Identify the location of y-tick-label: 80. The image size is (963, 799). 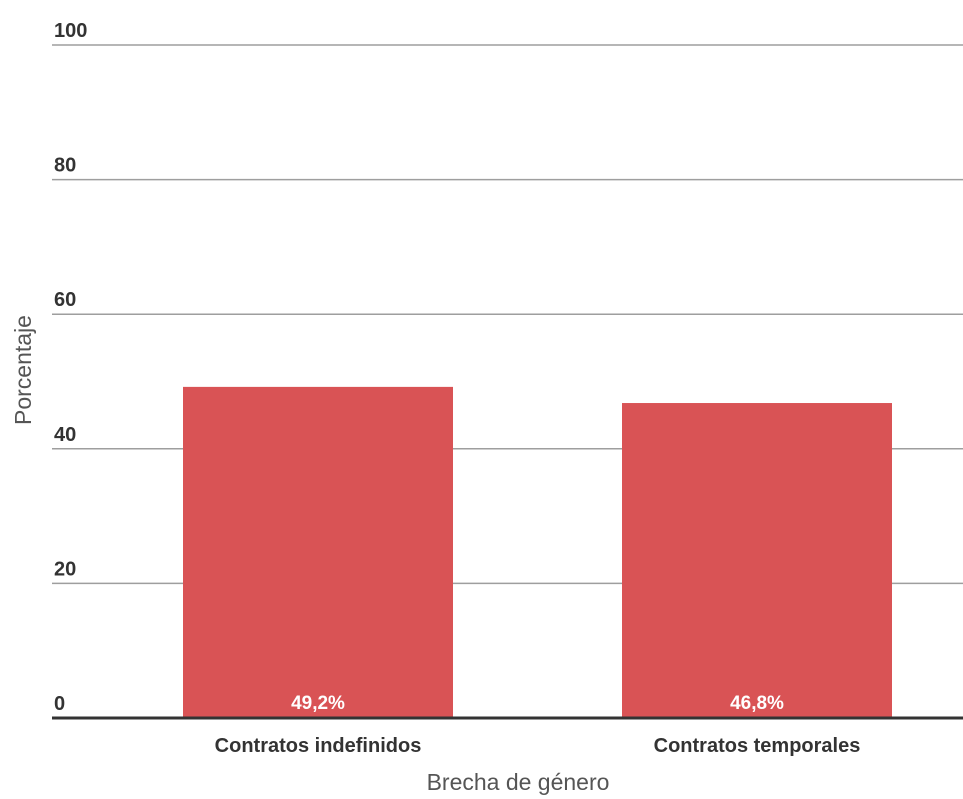
(65, 166).